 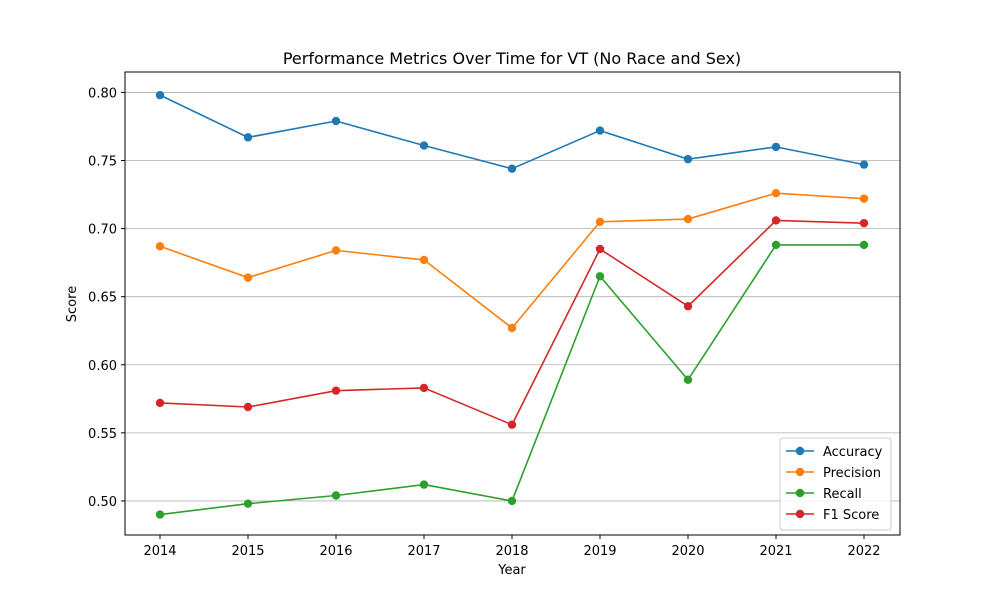 I want to click on y-tick-label: 0.70, so click(x=102, y=230).